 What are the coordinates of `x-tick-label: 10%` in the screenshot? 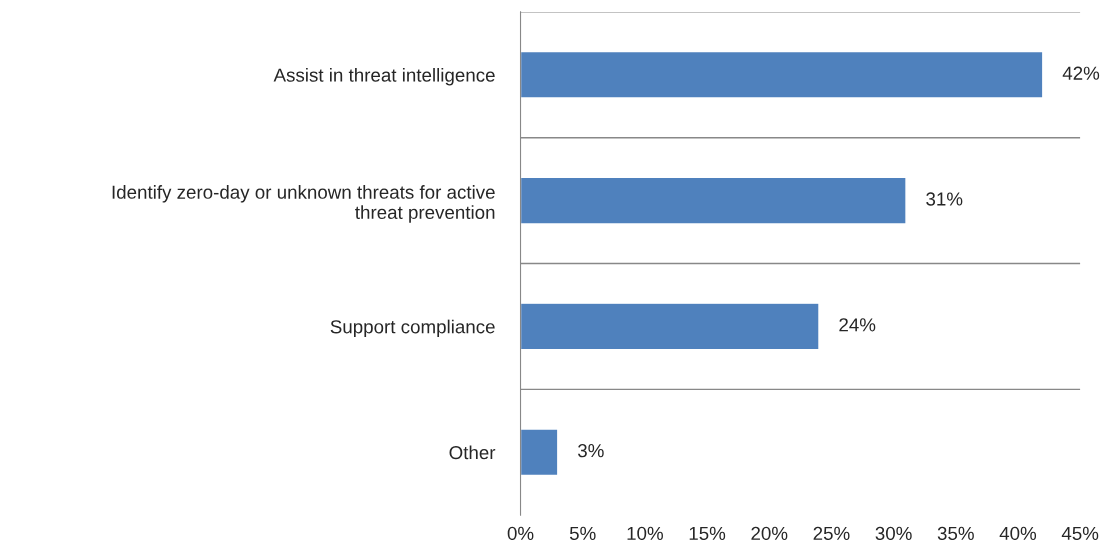 It's located at (645, 533).